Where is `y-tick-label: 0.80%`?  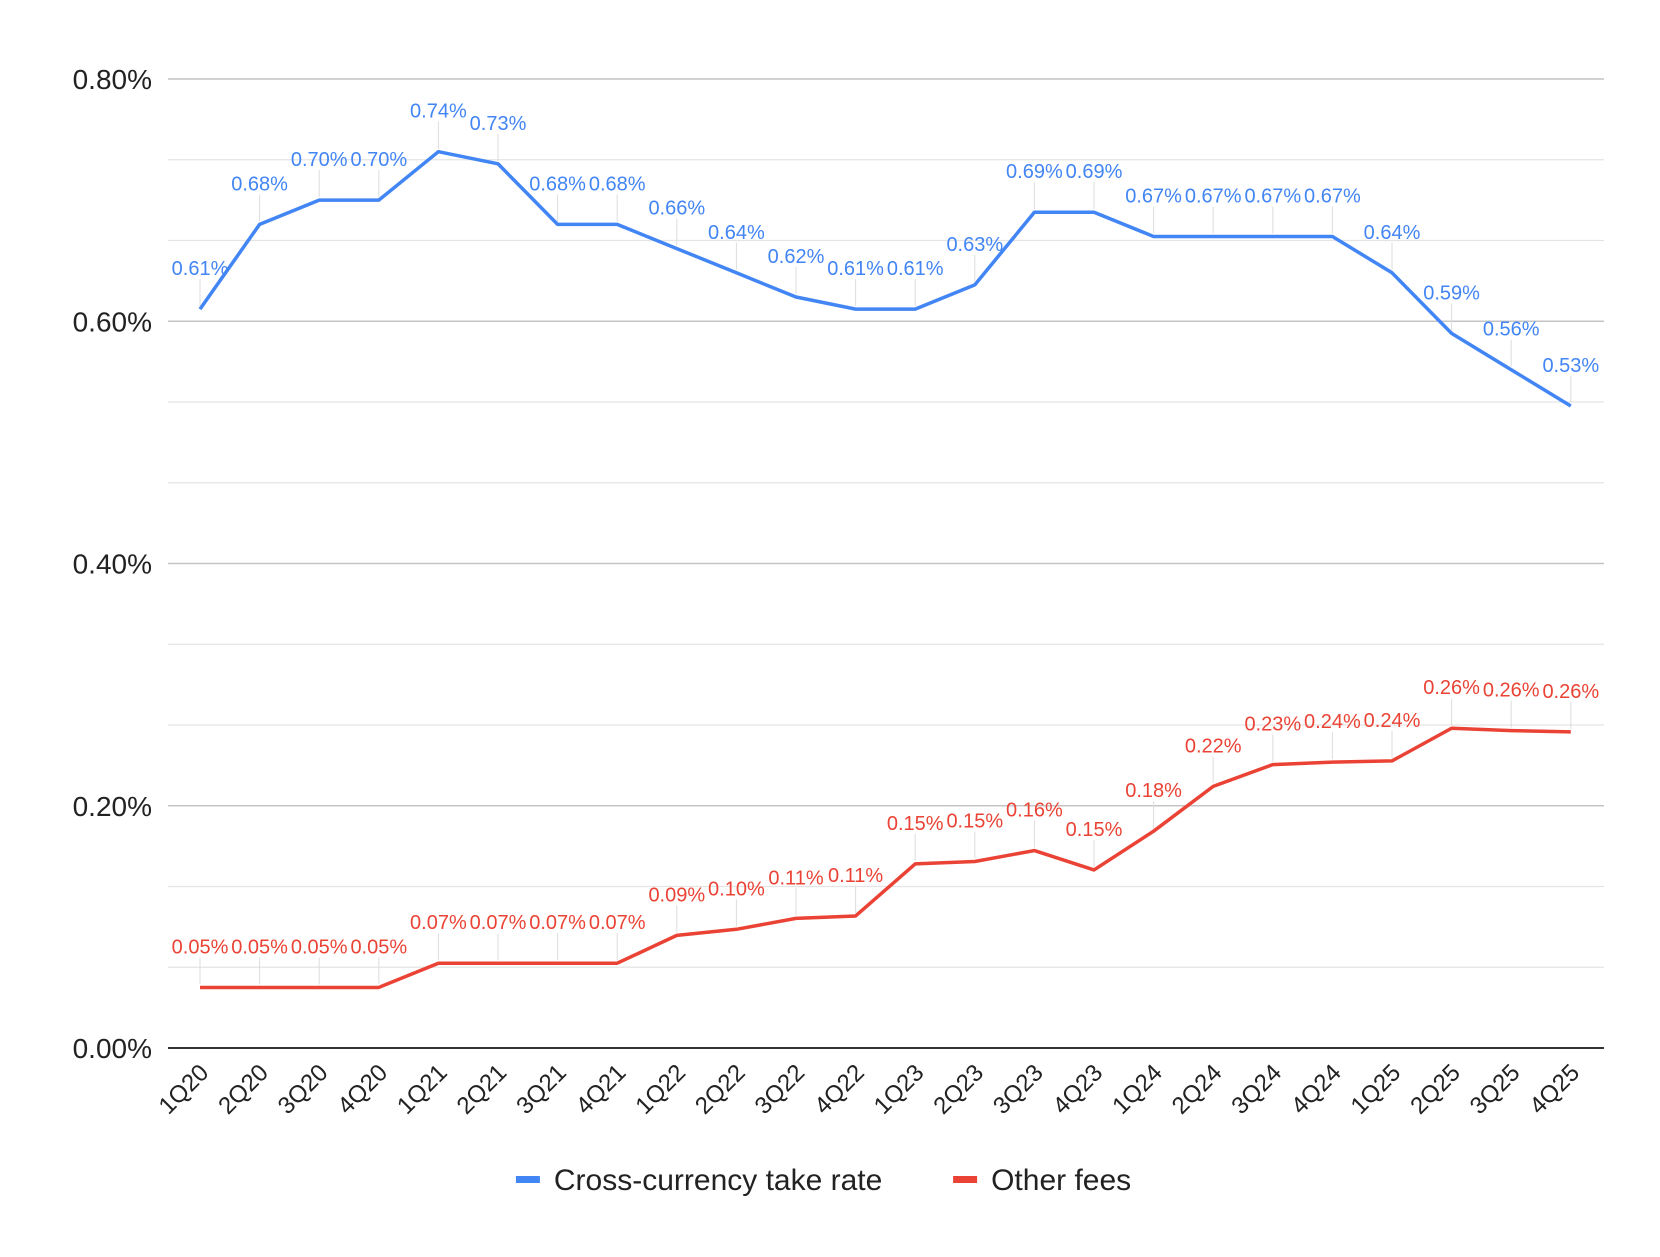 y-tick-label: 0.80% is located at coordinates (112, 79).